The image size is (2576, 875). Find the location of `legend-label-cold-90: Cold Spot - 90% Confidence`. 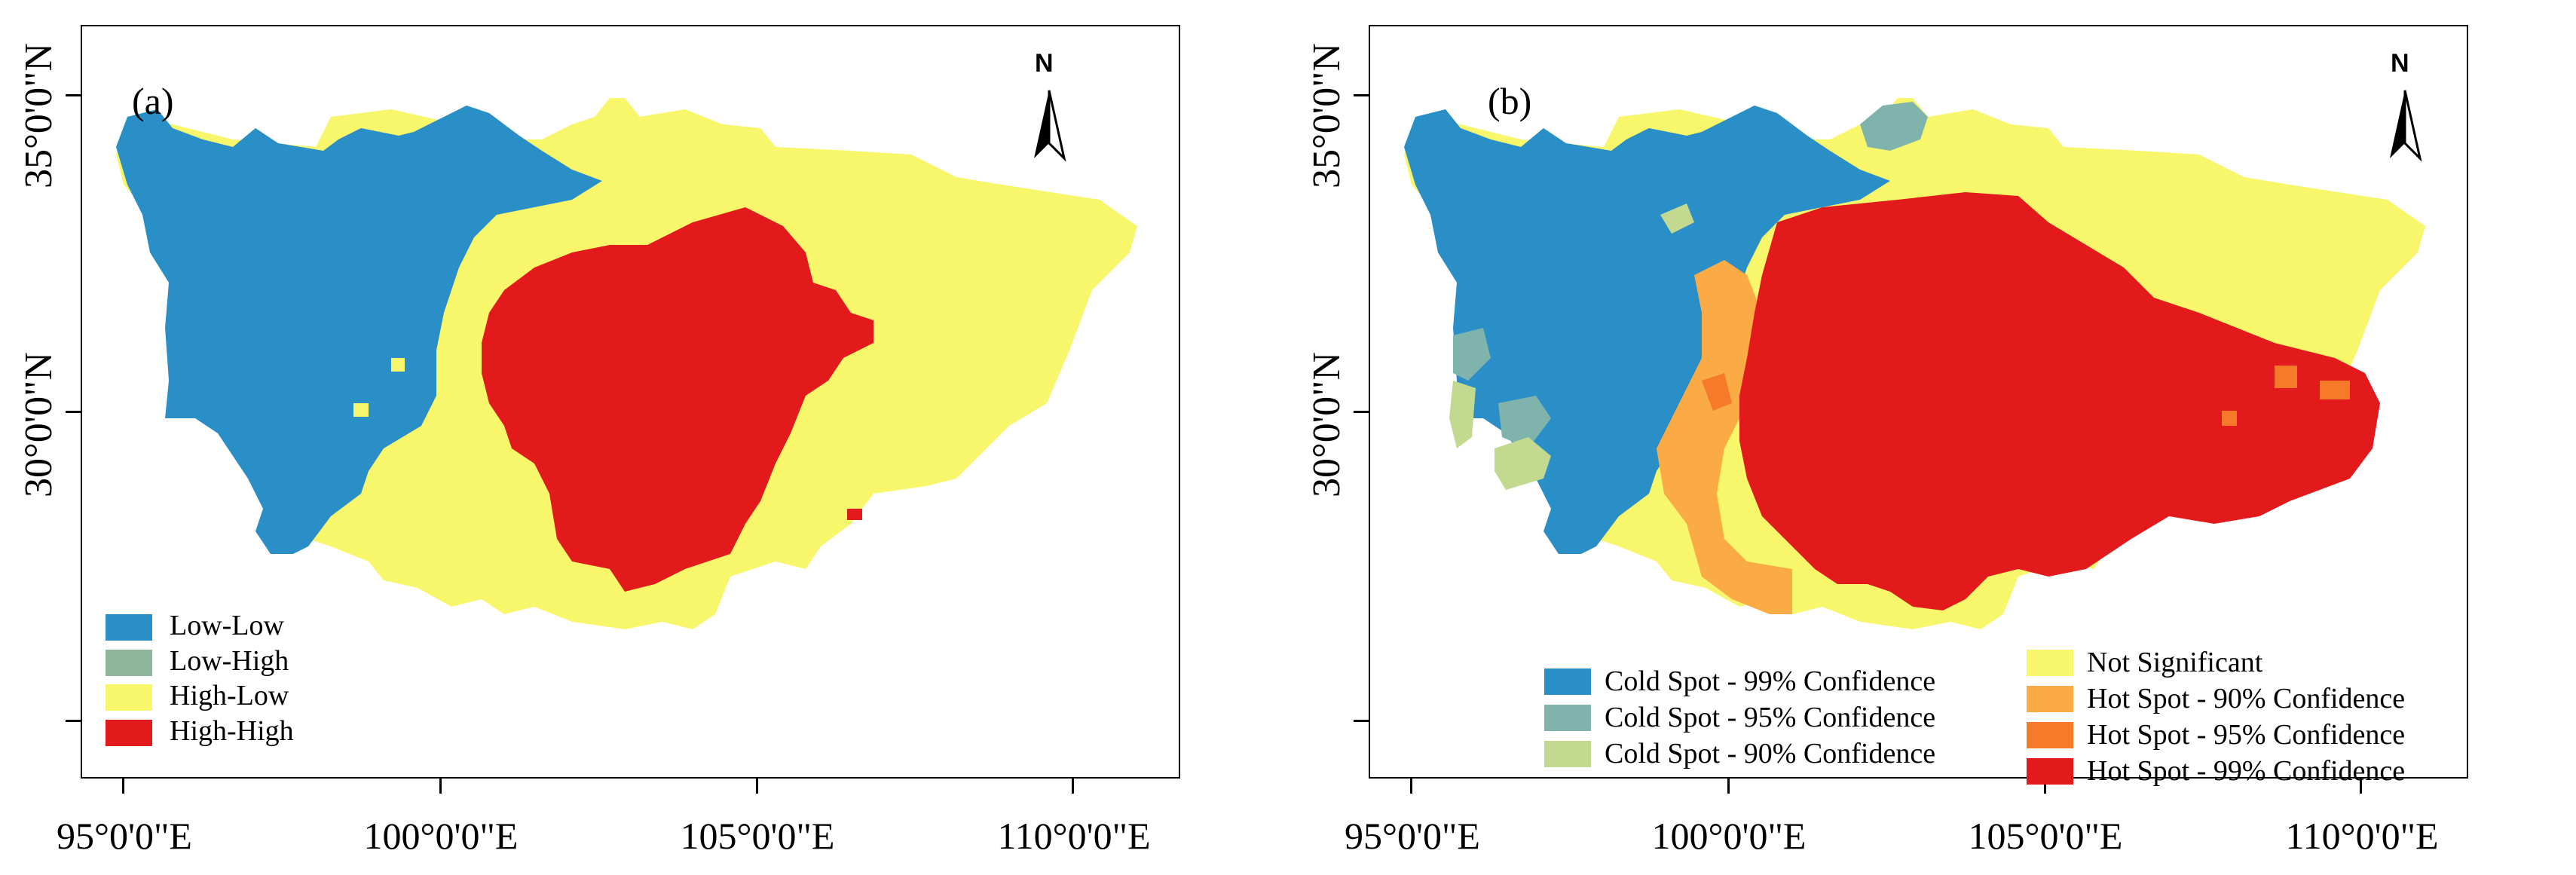

legend-label-cold-90: Cold Spot - 90% Confidence is located at coordinates (1771, 754).